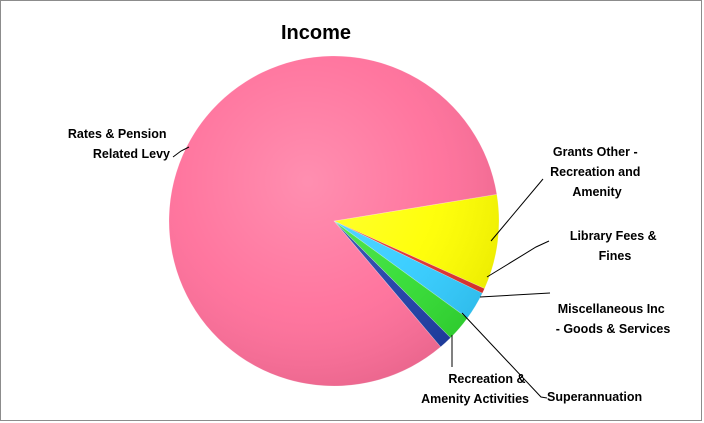 The image size is (704, 423). What do you see at coordinates (594, 397) in the screenshot?
I see `label-superannuation: Superannuation` at bounding box center [594, 397].